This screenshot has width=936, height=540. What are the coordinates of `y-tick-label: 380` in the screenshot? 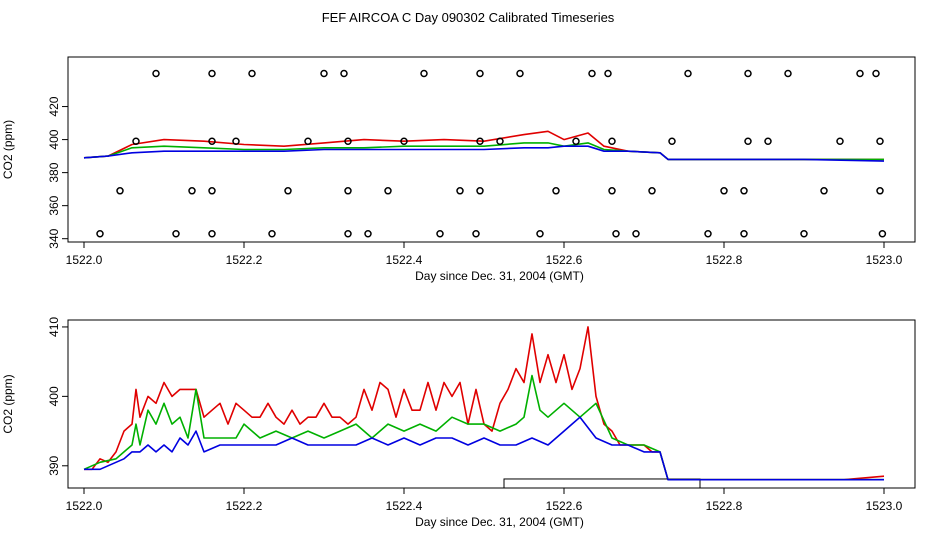 It's located at (54, 172).